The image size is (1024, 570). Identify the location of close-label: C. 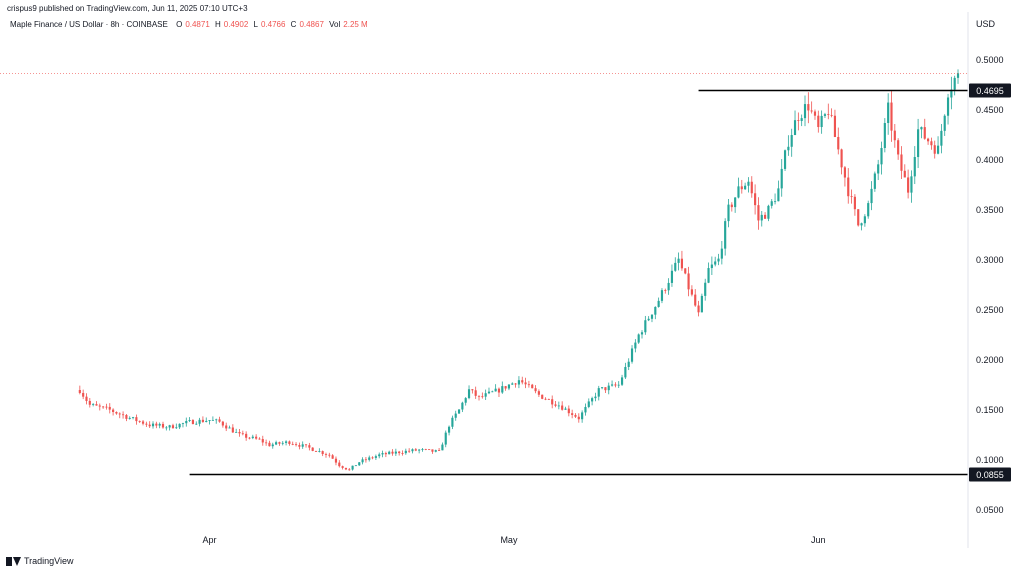
(293, 24).